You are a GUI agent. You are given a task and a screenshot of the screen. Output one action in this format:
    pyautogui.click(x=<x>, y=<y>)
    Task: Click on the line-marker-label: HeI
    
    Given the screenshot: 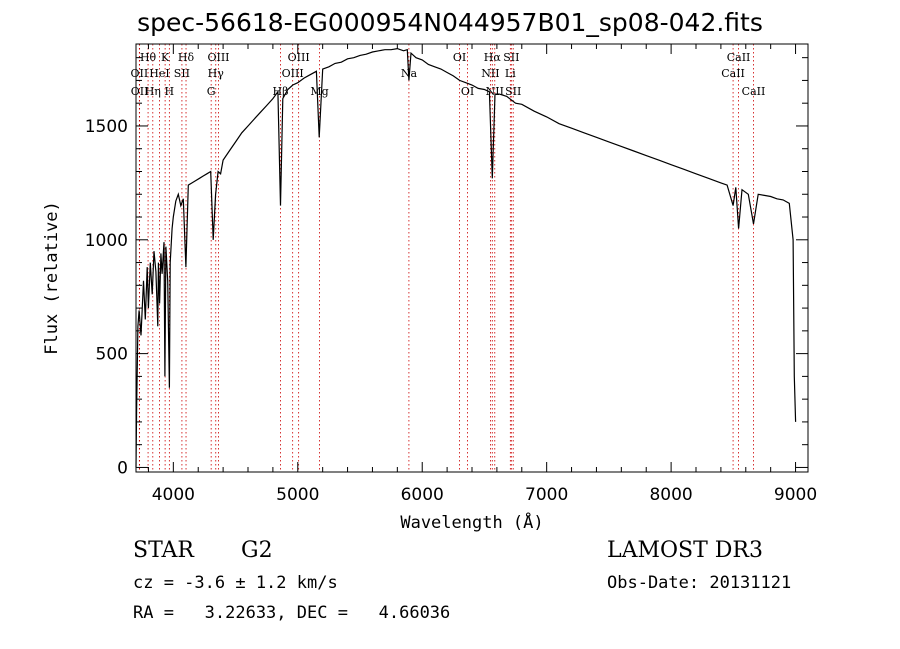 What is the action you would take?
    pyautogui.click(x=159, y=73)
    